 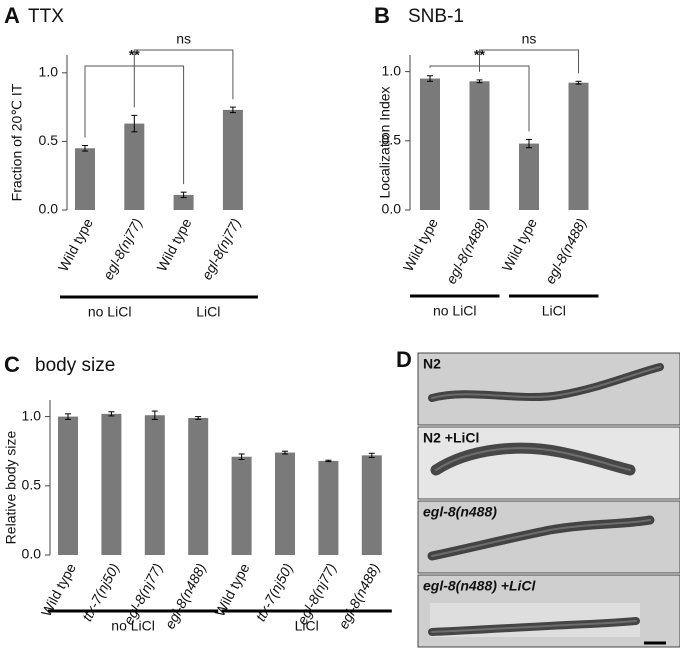 I want to click on y-axis-label: Localization Index, so click(x=385, y=142).